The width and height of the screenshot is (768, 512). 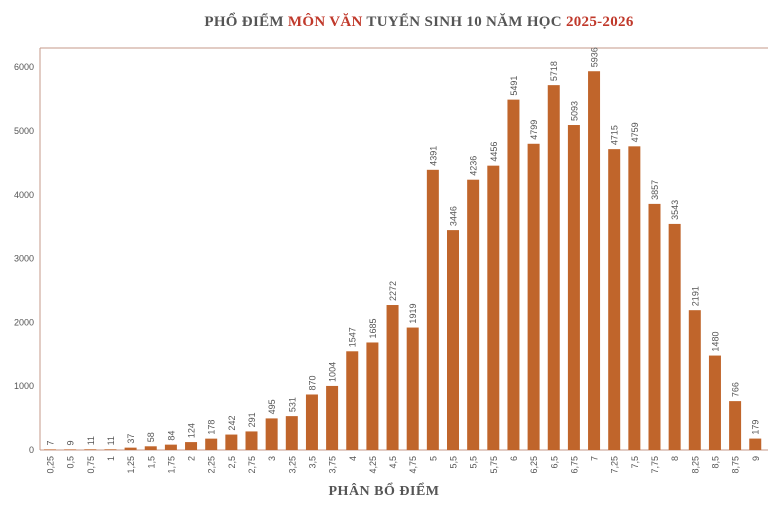 I want to click on x-tick-label: 2,5, so click(x=232, y=462).